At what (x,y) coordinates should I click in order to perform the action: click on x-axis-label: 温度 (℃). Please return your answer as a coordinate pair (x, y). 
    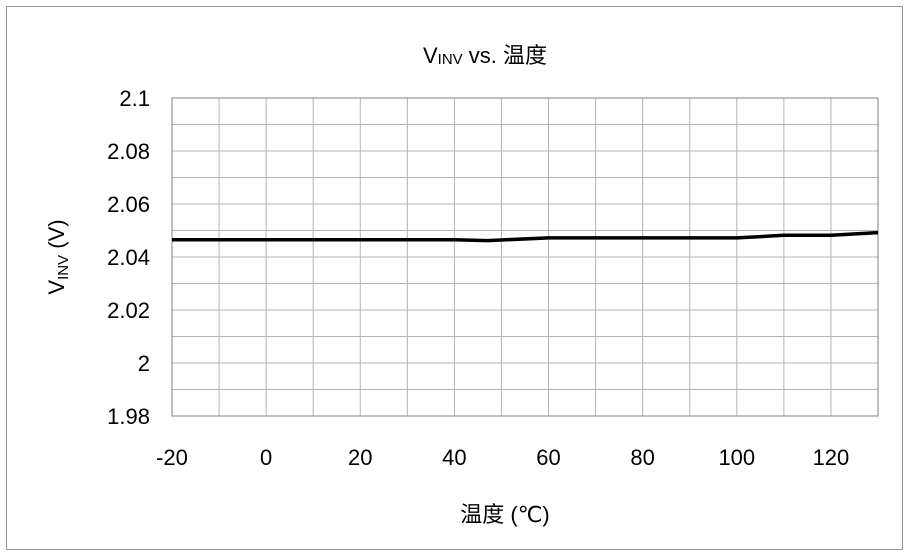
    Looking at the image, I should click on (504, 514).